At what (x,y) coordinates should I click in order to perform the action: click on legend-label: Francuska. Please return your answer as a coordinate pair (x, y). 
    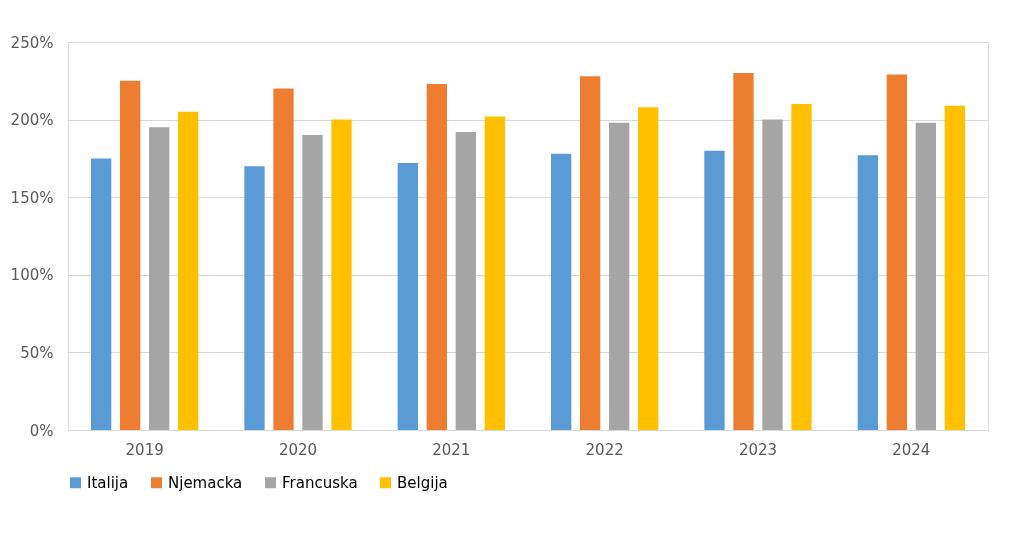
    Looking at the image, I should click on (320, 482).